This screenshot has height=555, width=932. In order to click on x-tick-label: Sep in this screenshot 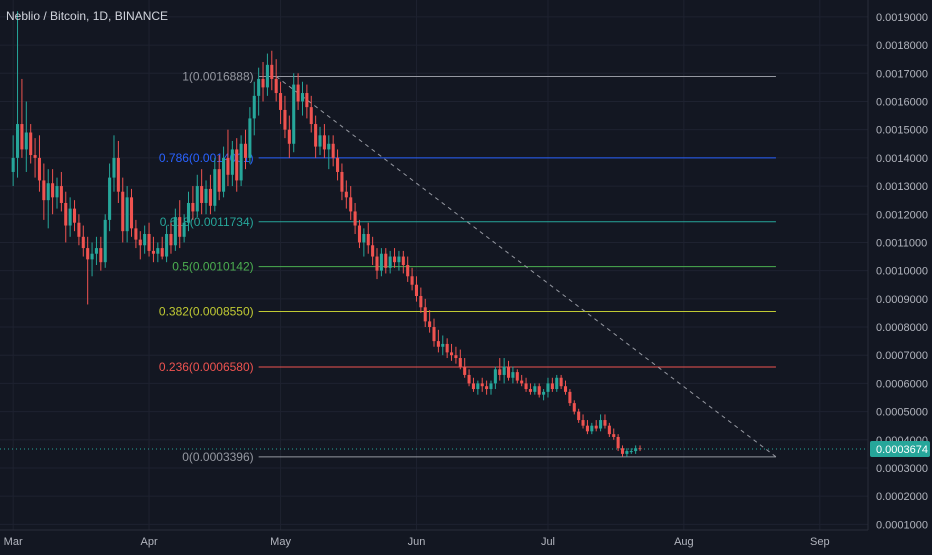, I will do `click(820, 542)`.